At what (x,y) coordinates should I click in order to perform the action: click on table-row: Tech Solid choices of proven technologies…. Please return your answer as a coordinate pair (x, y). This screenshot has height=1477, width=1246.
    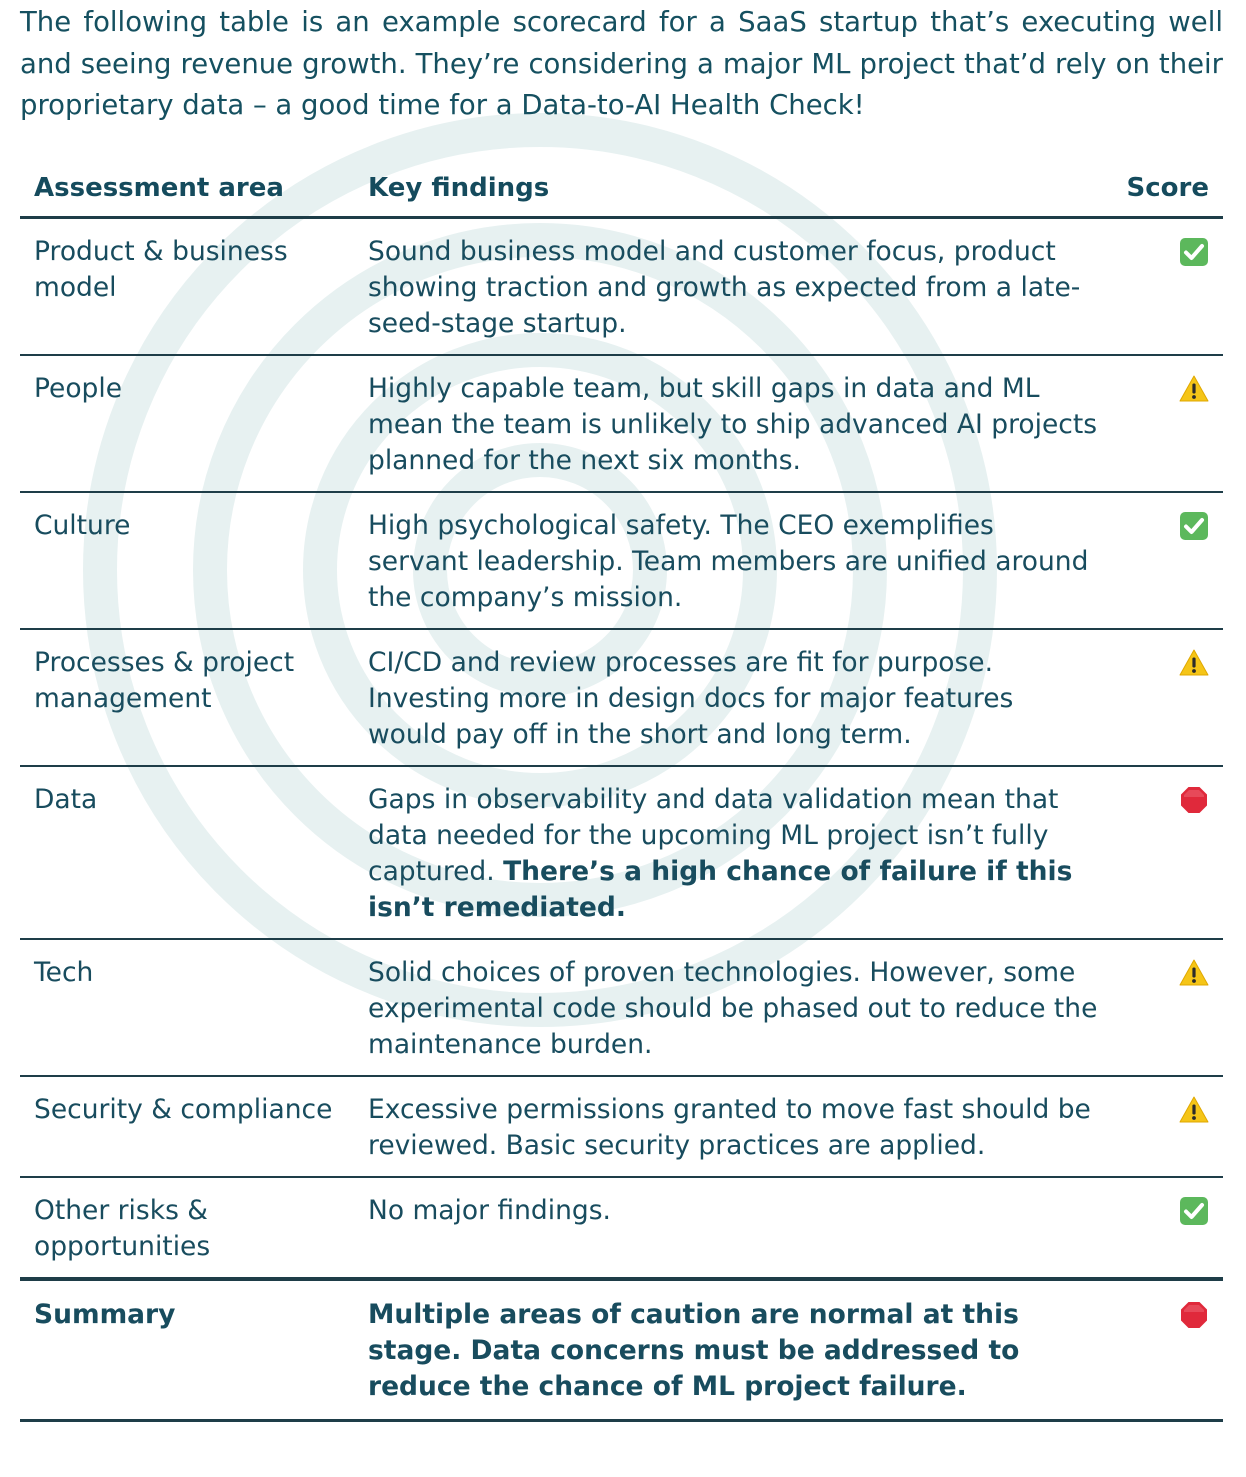
    Looking at the image, I should click on (621, 1008).